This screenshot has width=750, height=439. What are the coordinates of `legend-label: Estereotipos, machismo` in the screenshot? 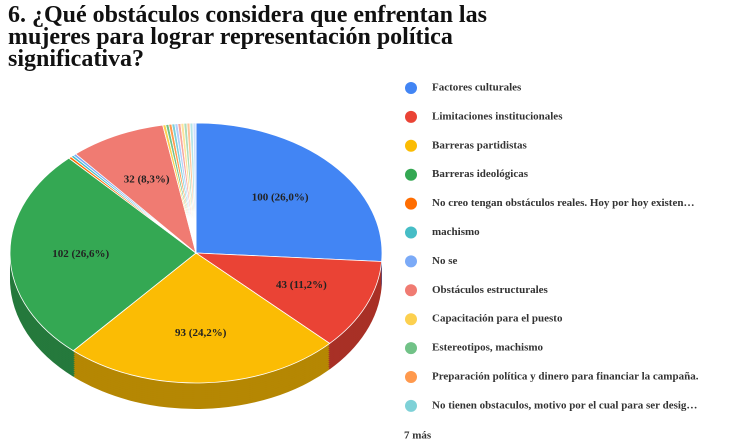 It's located at (488, 348).